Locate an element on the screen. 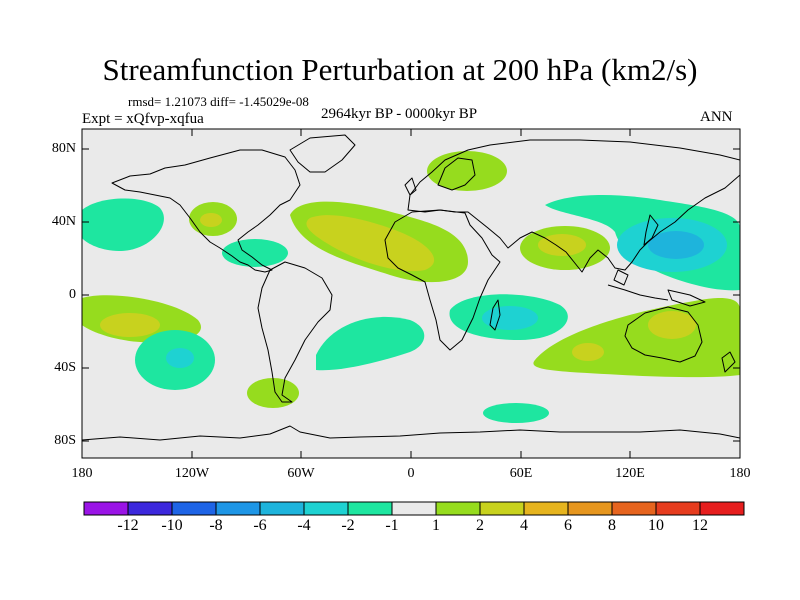 The height and width of the screenshot is (600, 800). colorbar-label: -4 is located at coordinates (304, 525).